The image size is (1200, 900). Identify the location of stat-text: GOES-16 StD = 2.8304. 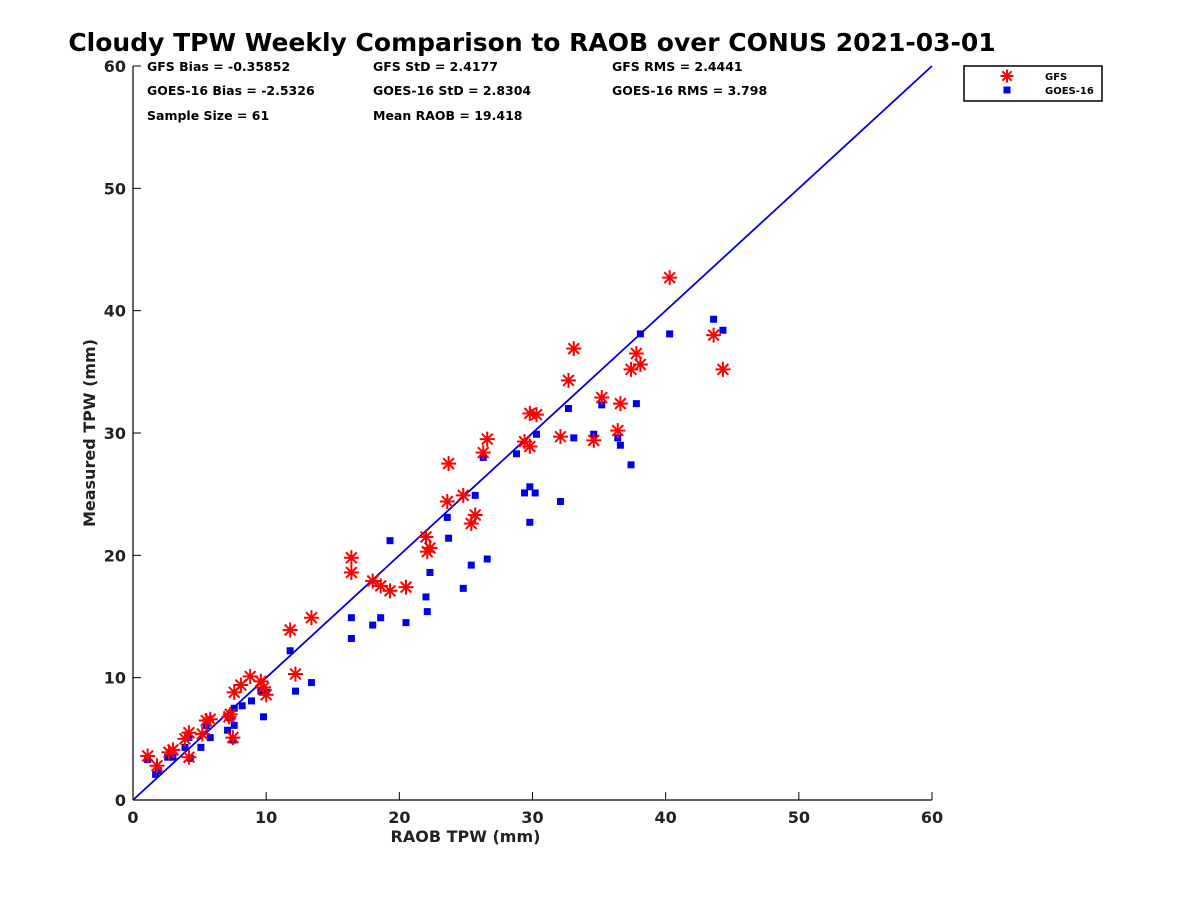
(452, 90).